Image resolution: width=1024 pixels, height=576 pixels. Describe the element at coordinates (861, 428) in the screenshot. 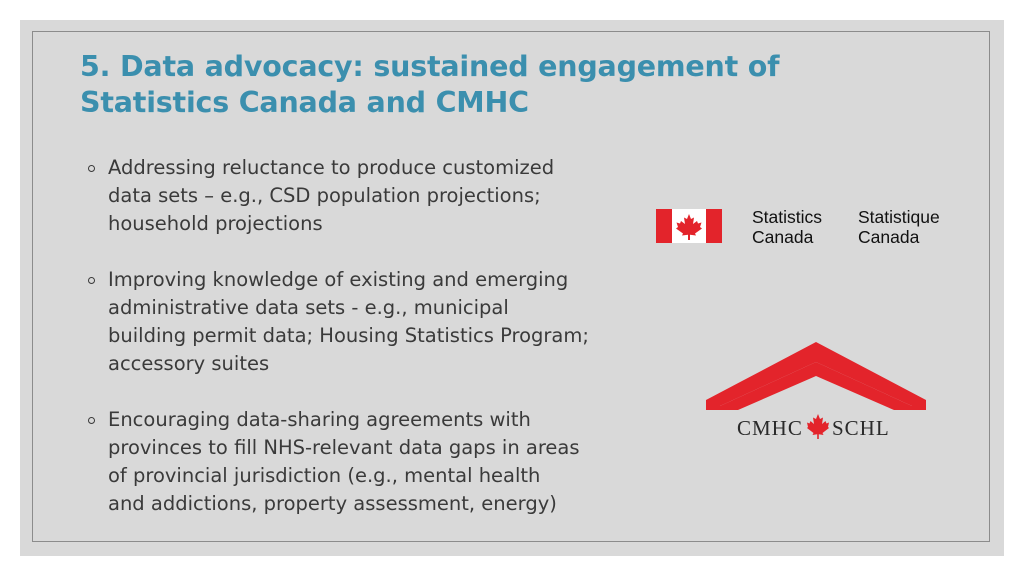

I see `schl-text: SCHL` at that location.